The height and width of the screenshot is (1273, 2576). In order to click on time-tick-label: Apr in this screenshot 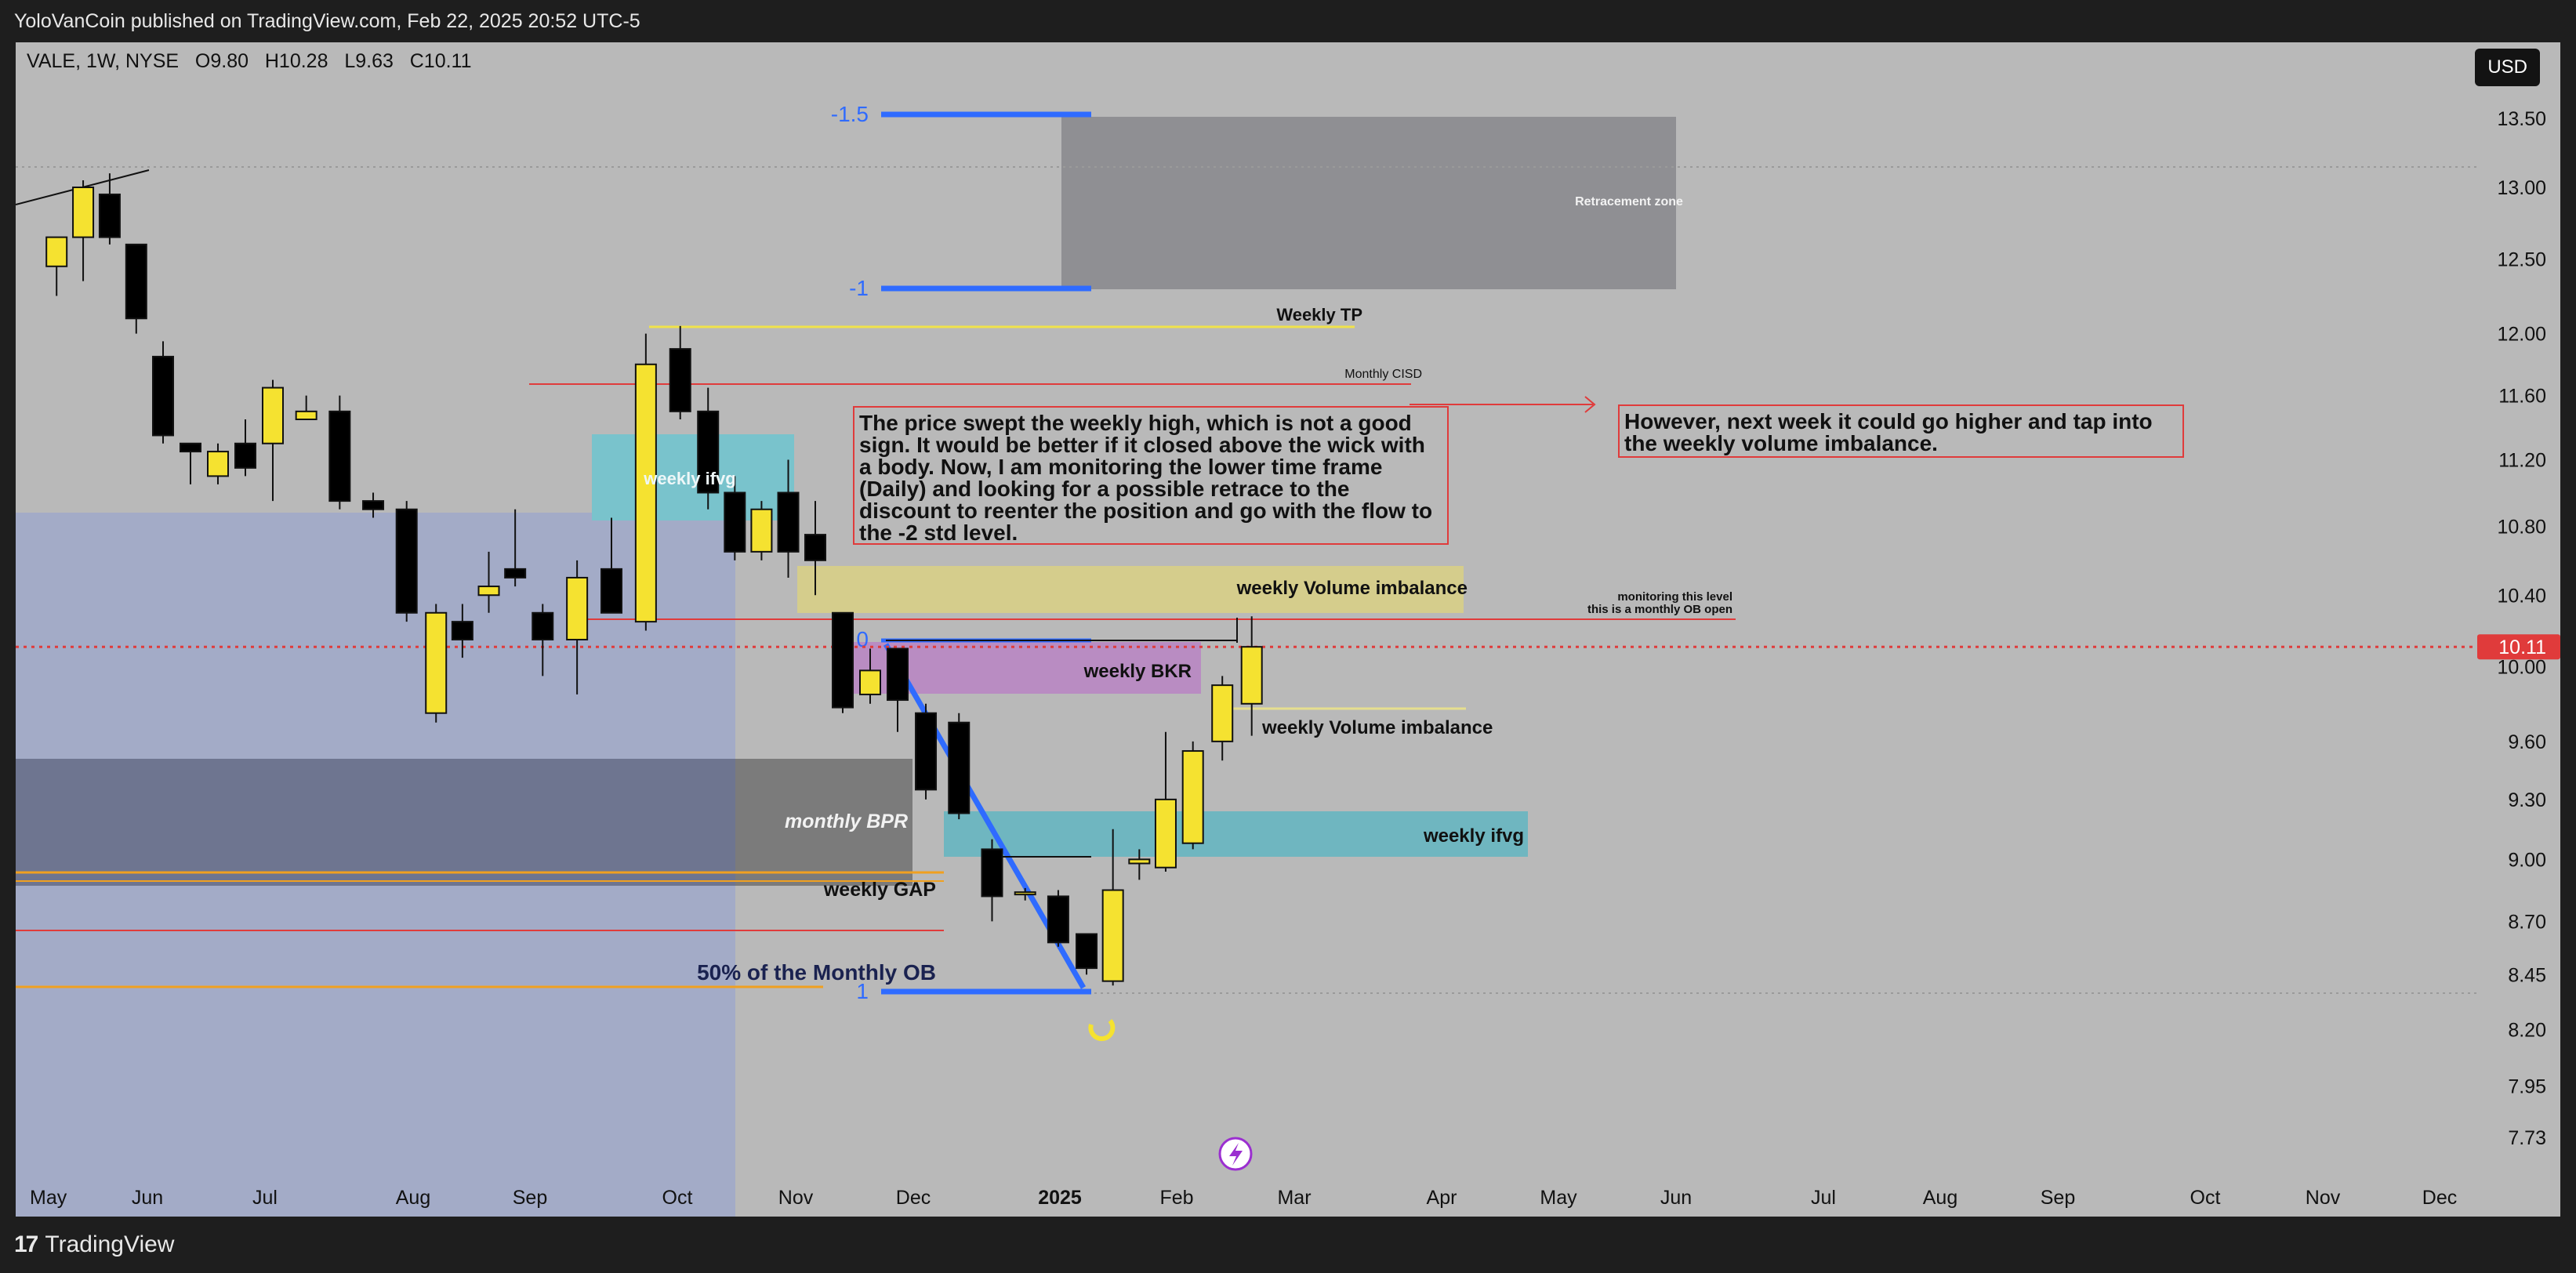, I will do `click(1442, 1198)`.